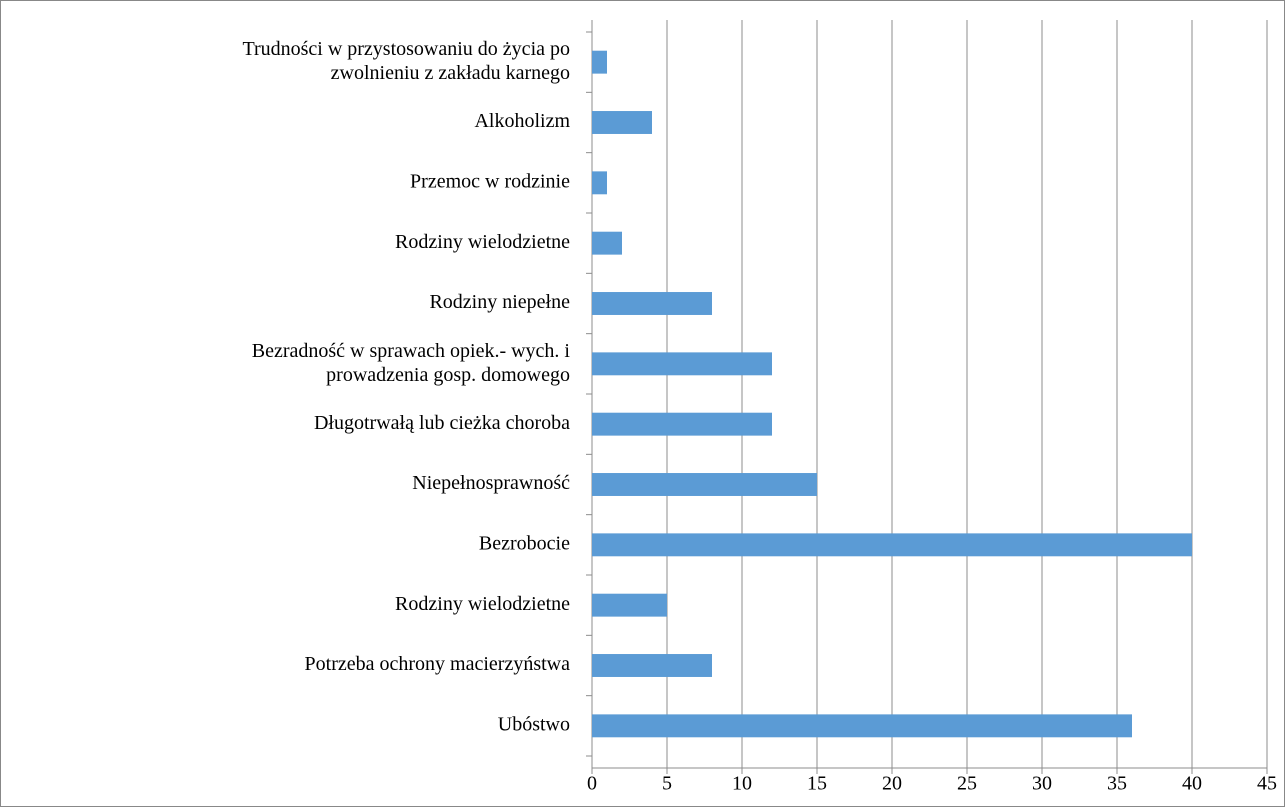 This screenshot has height=807, width=1285. Describe the element at coordinates (742, 784) in the screenshot. I see `x-tick-label: 10` at that location.